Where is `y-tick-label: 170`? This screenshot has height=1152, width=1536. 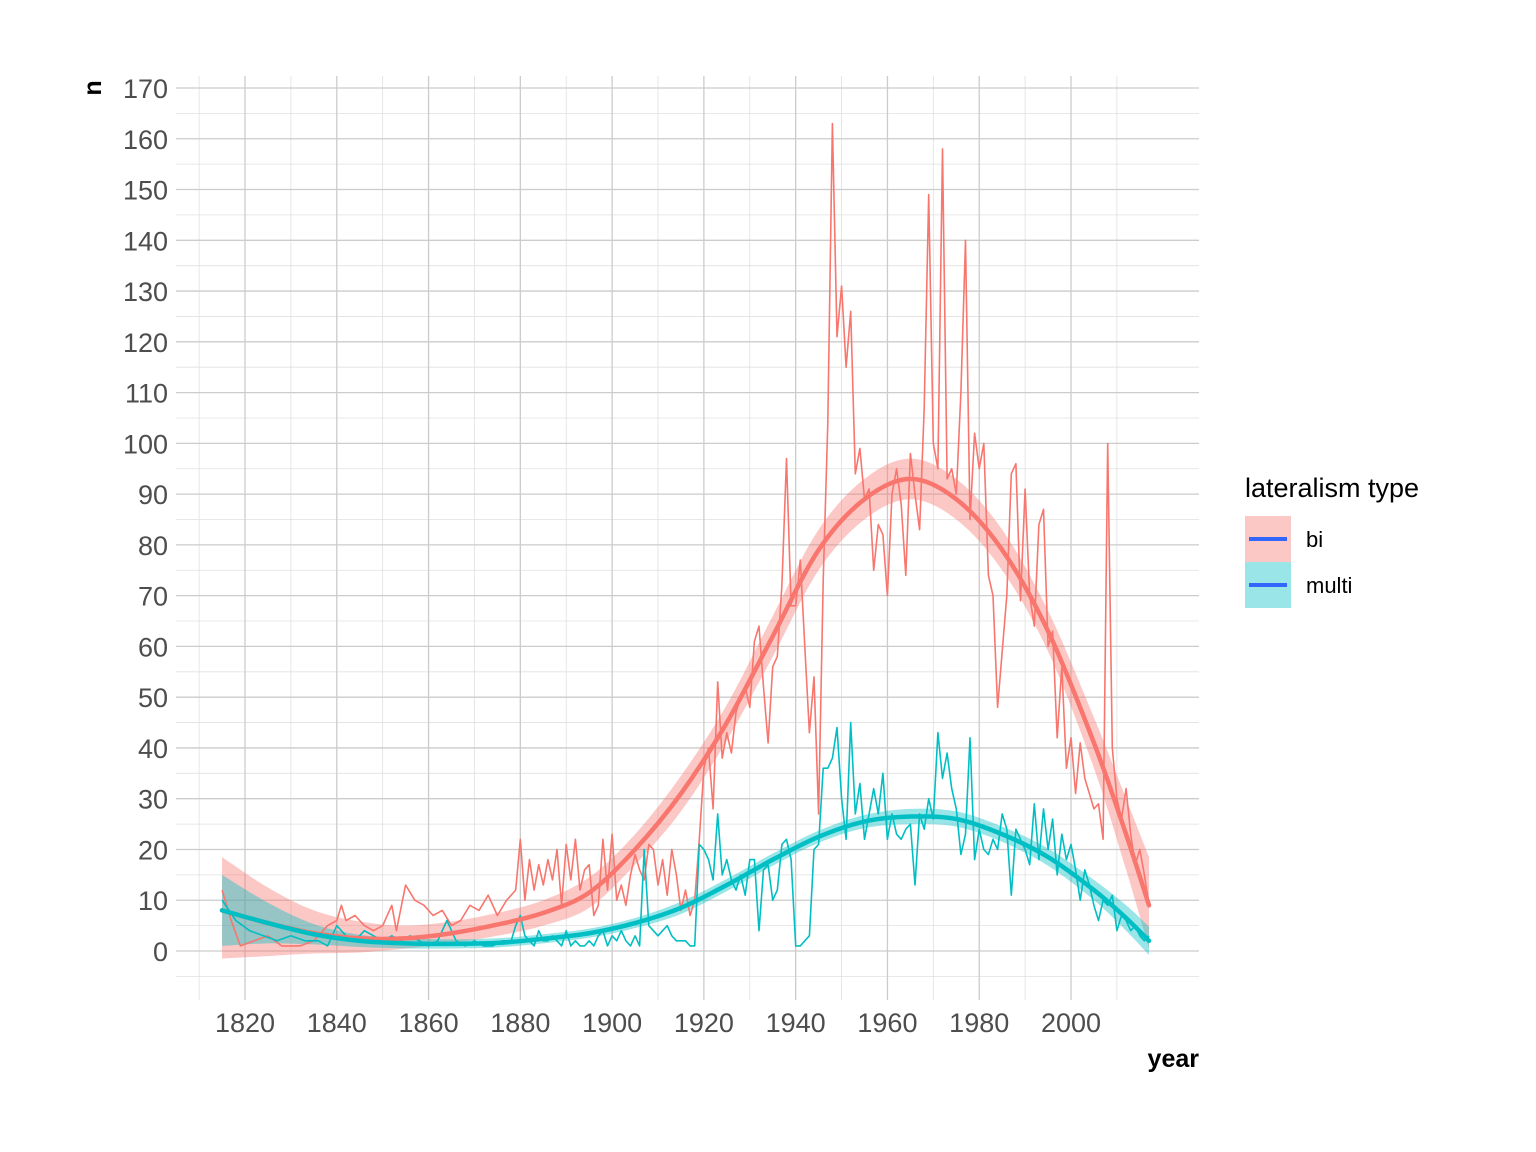
y-tick-label: 170 is located at coordinates (145, 89).